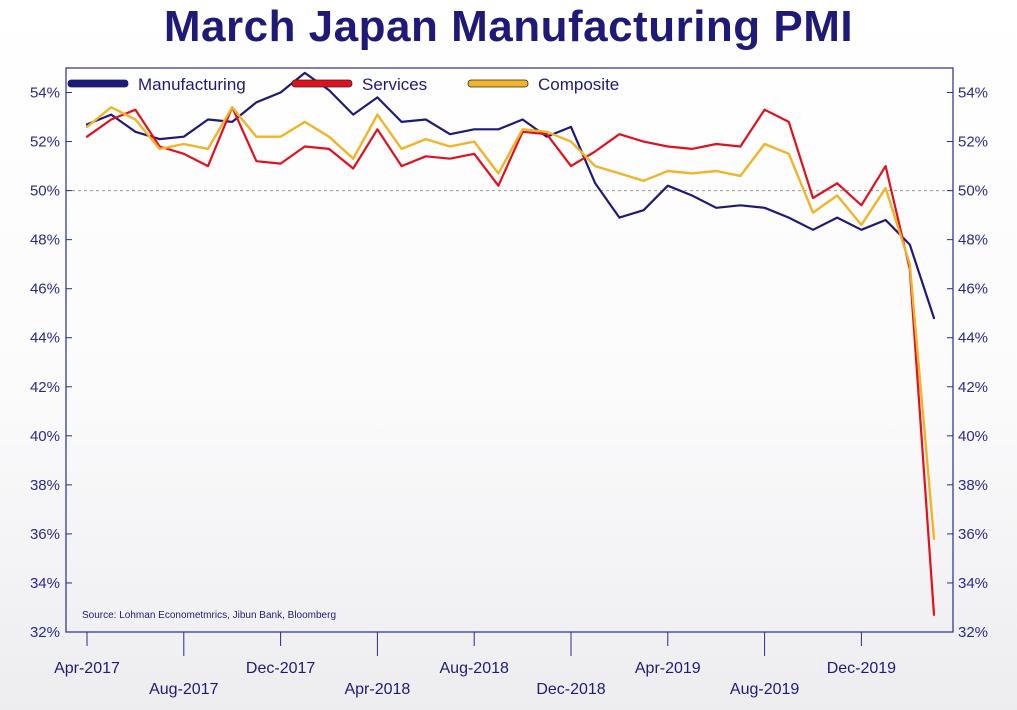 This screenshot has height=710, width=1017. I want to click on y-tick-label-right: 36%, so click(973, 534).